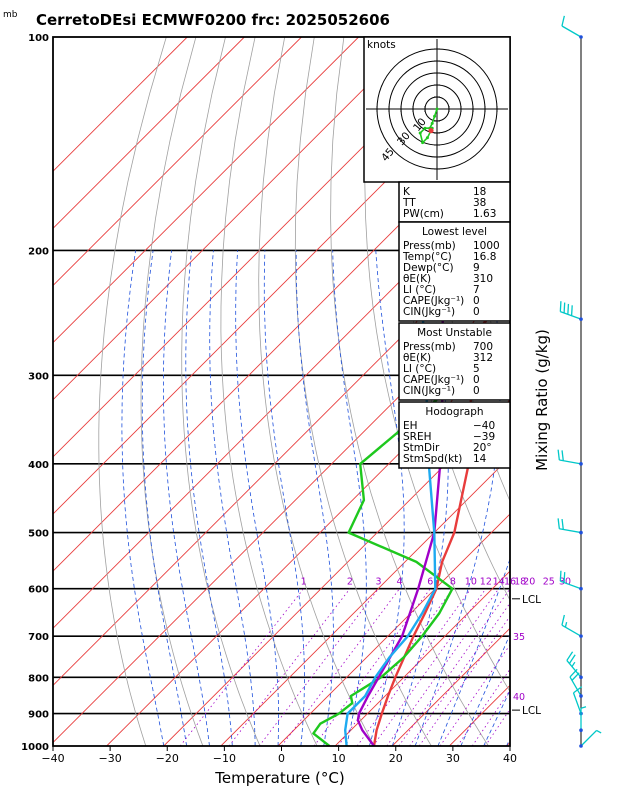 Image resolution: width=618 pixels, height=800 pixels. I want to click on index-label: TT, so click(409, 203).